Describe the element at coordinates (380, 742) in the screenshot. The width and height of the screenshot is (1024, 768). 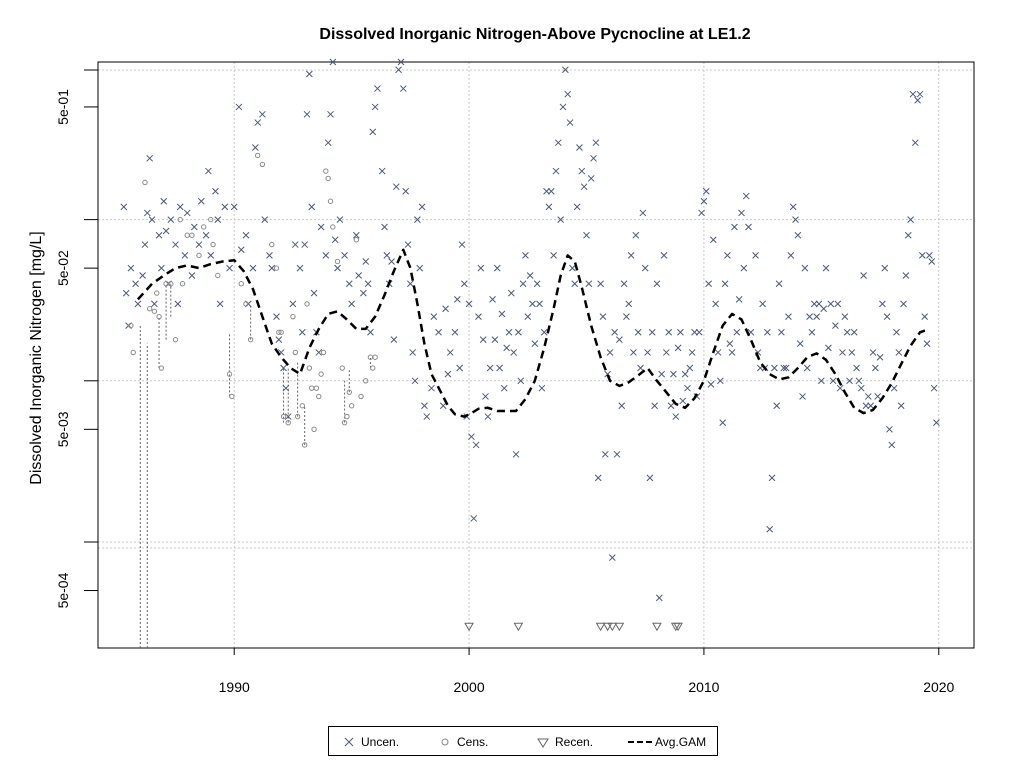
I see `legend-label-uncen: Uncen.` at that location.